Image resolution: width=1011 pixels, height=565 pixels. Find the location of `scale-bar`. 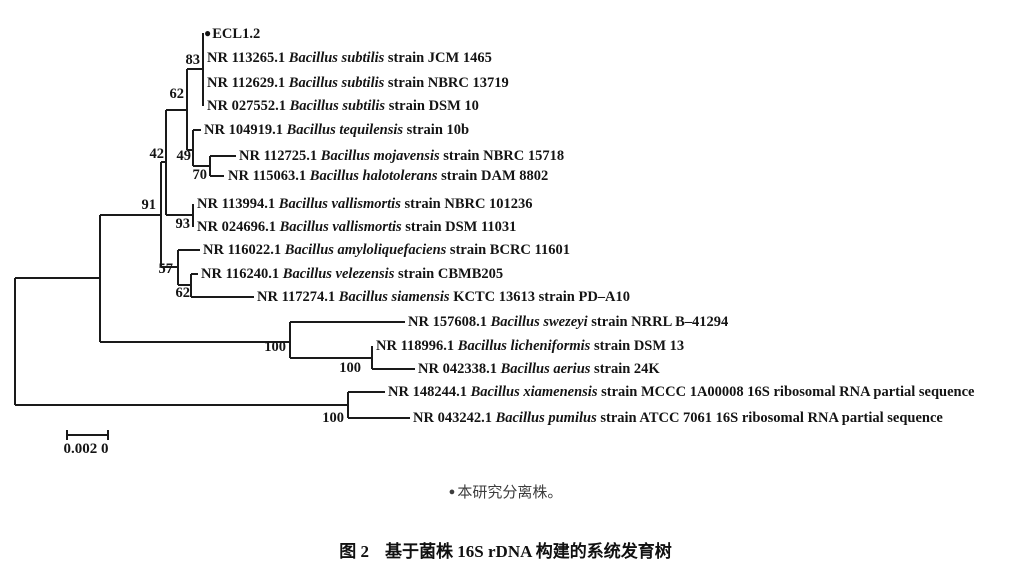

scale-bar is located at coordinates (87, 435).